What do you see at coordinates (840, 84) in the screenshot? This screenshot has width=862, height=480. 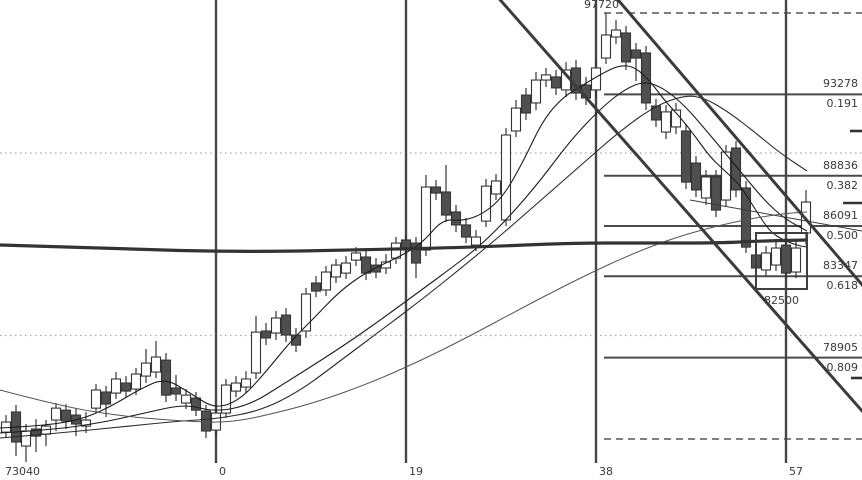 I see `fib-price-label: 93278` at bounding box center [840, 84].